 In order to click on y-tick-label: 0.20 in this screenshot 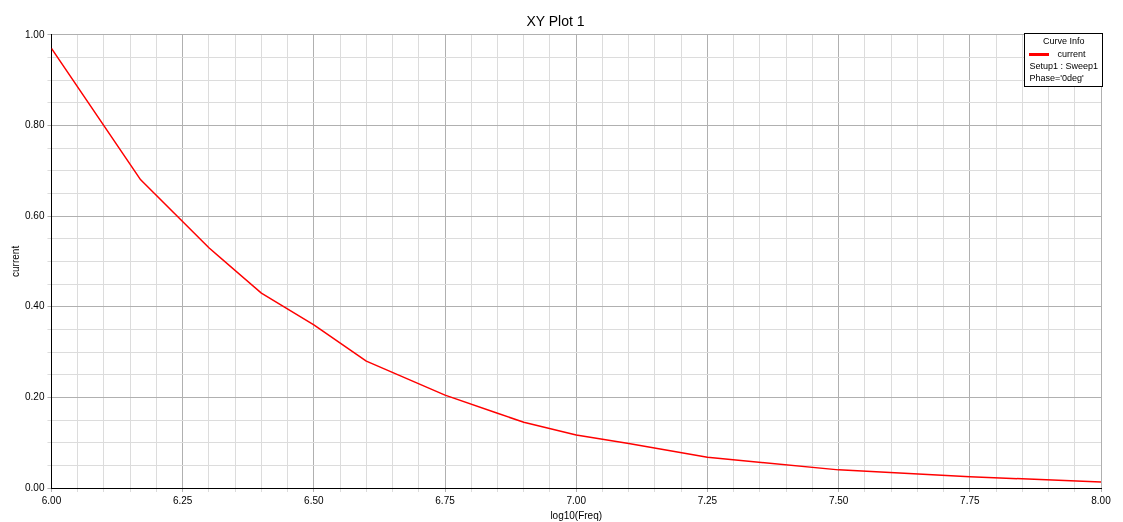, I will do `click(34, 397)`.